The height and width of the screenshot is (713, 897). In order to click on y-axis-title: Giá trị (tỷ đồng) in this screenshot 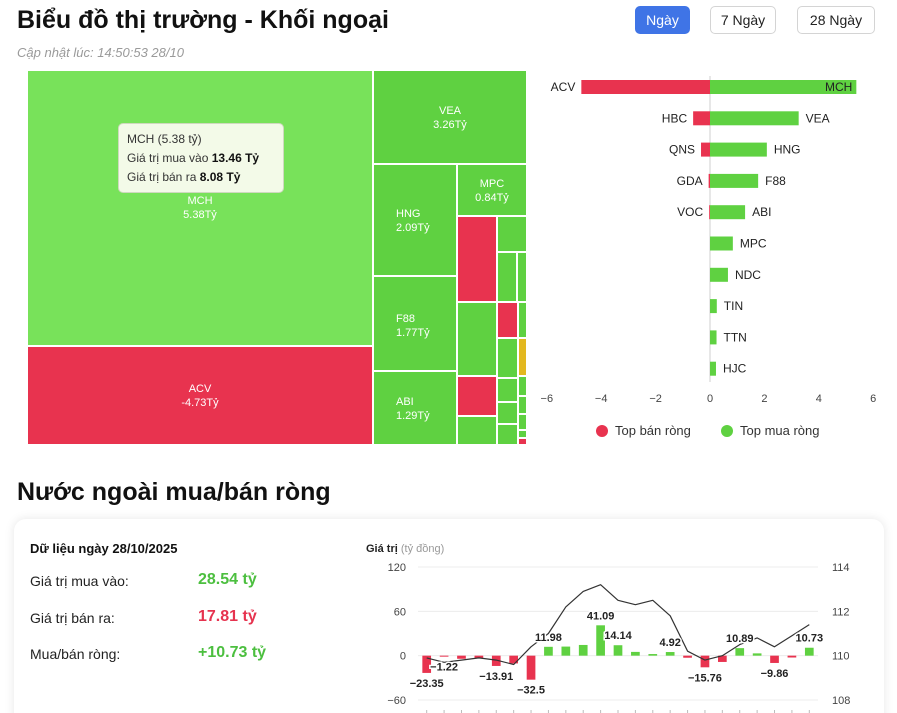, I will do `click(405, 549)`.